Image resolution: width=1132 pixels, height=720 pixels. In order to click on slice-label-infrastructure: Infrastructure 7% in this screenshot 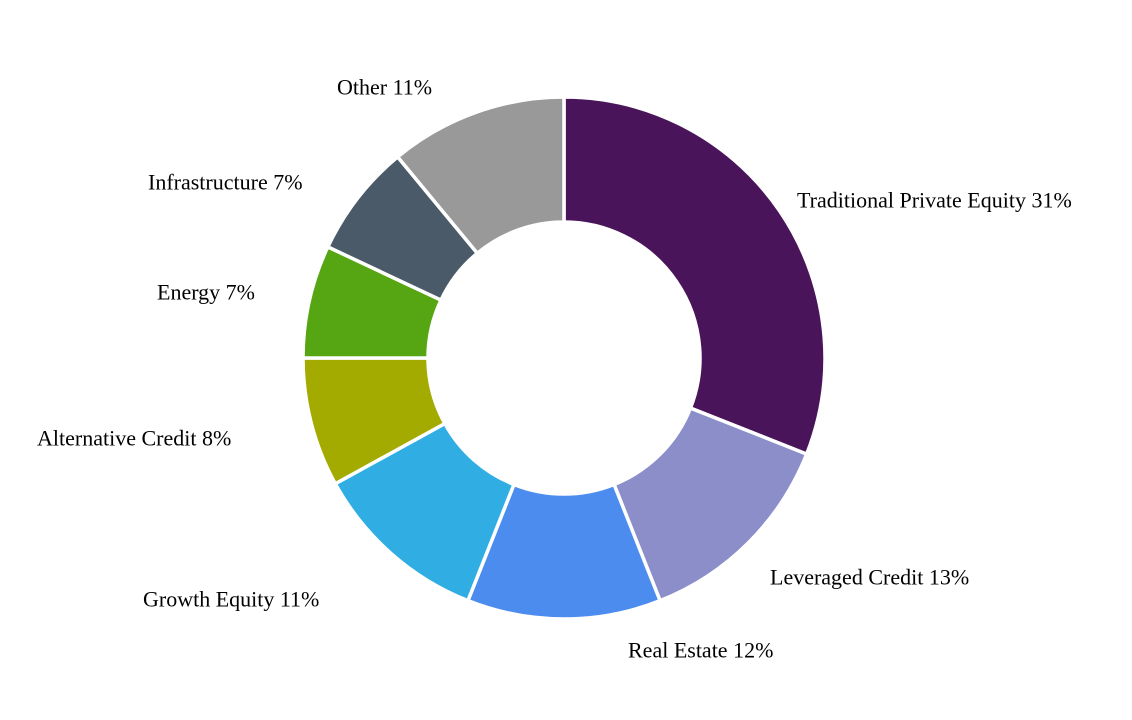, I will do `click(225, 182)`.